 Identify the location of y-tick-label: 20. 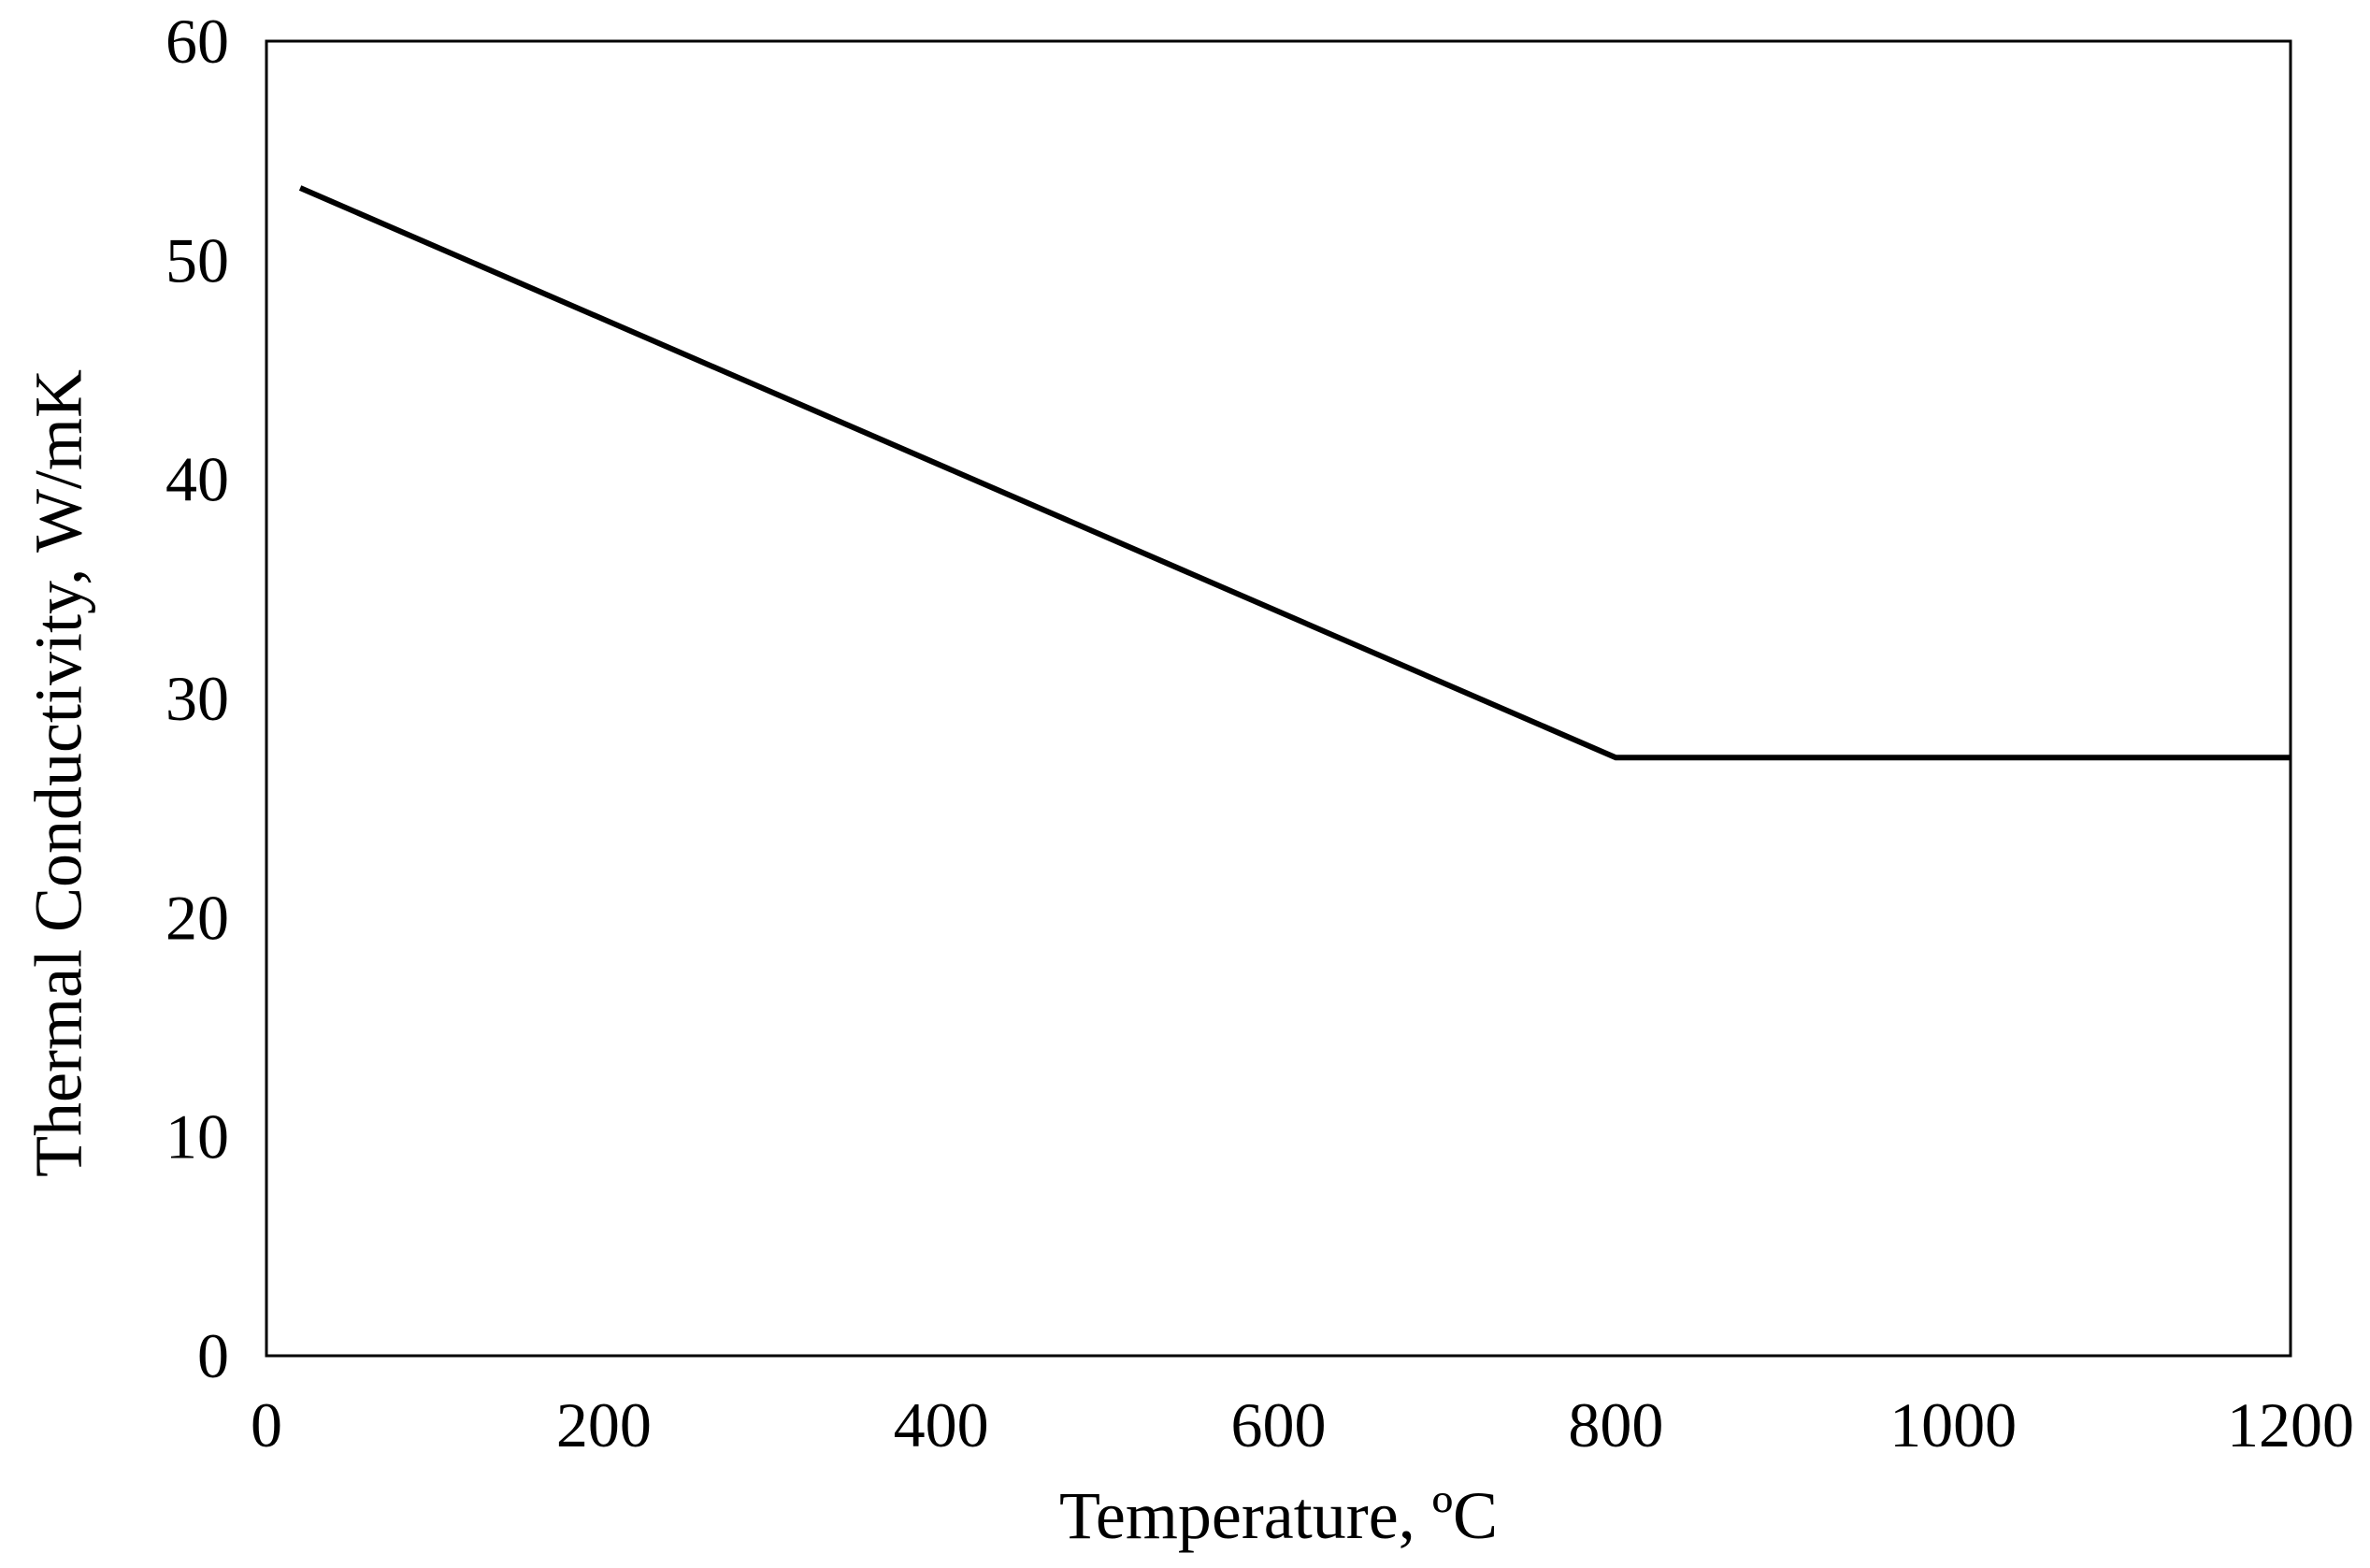
(197, 917).